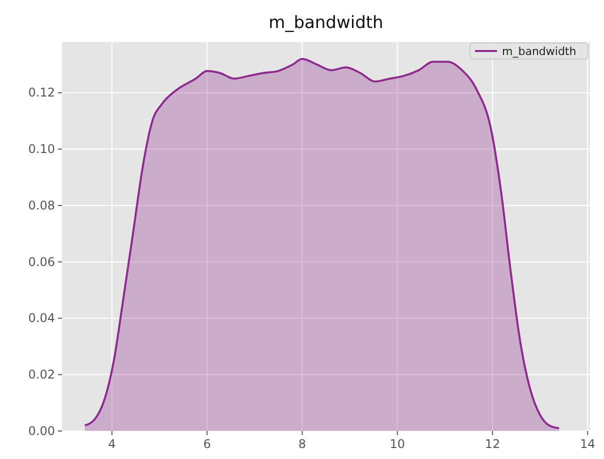  Describe the element at coordinates (41, 375) in the screenshot. I see `y-tick-label: 0.02` at that location.